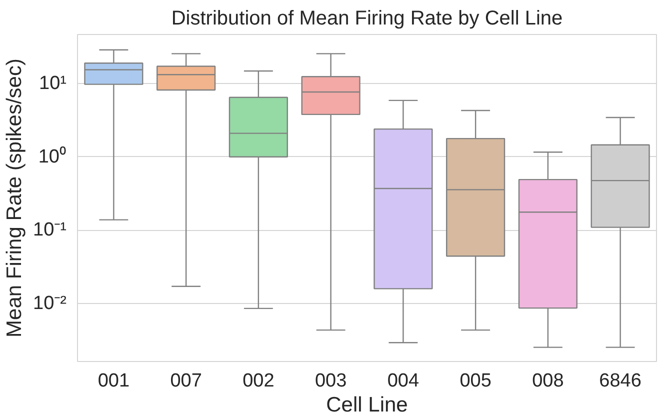  What do you see at coordinates (14, 198) in the screenshot?
I see `y-axis-title: Mean Firing Rate (spikes/sec)` at bounding box center [14, 198].